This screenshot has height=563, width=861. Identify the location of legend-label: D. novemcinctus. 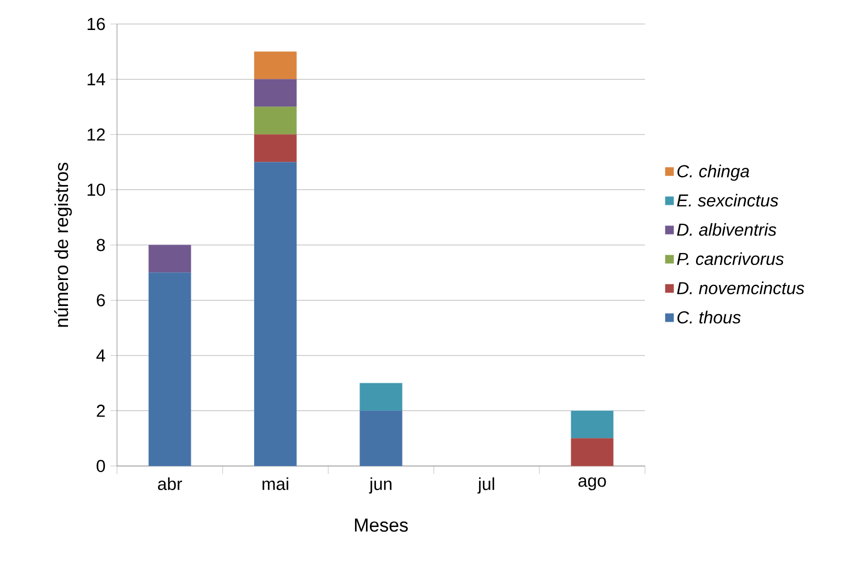
(740, 288).